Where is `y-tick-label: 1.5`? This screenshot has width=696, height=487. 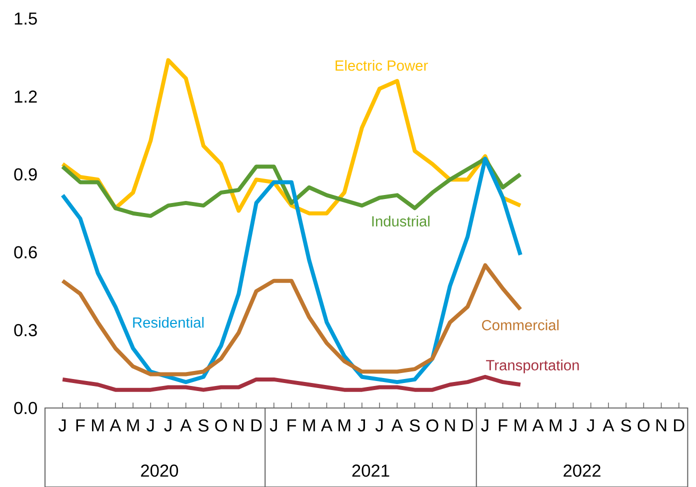
y-tick-label: 1.5 is located at coordinates (25, 18).